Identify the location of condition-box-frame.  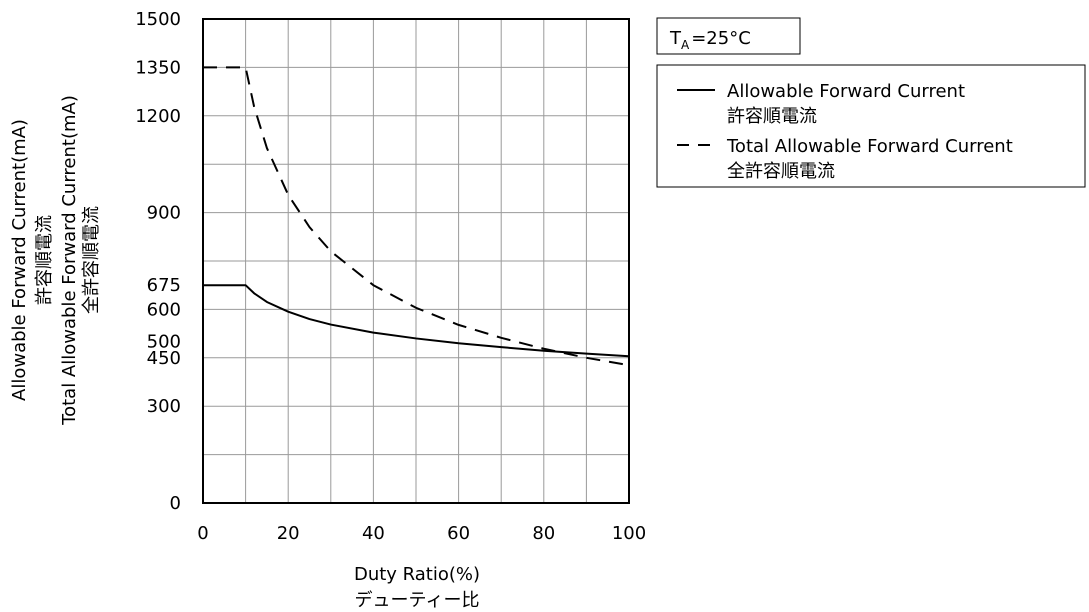
(728, 36).